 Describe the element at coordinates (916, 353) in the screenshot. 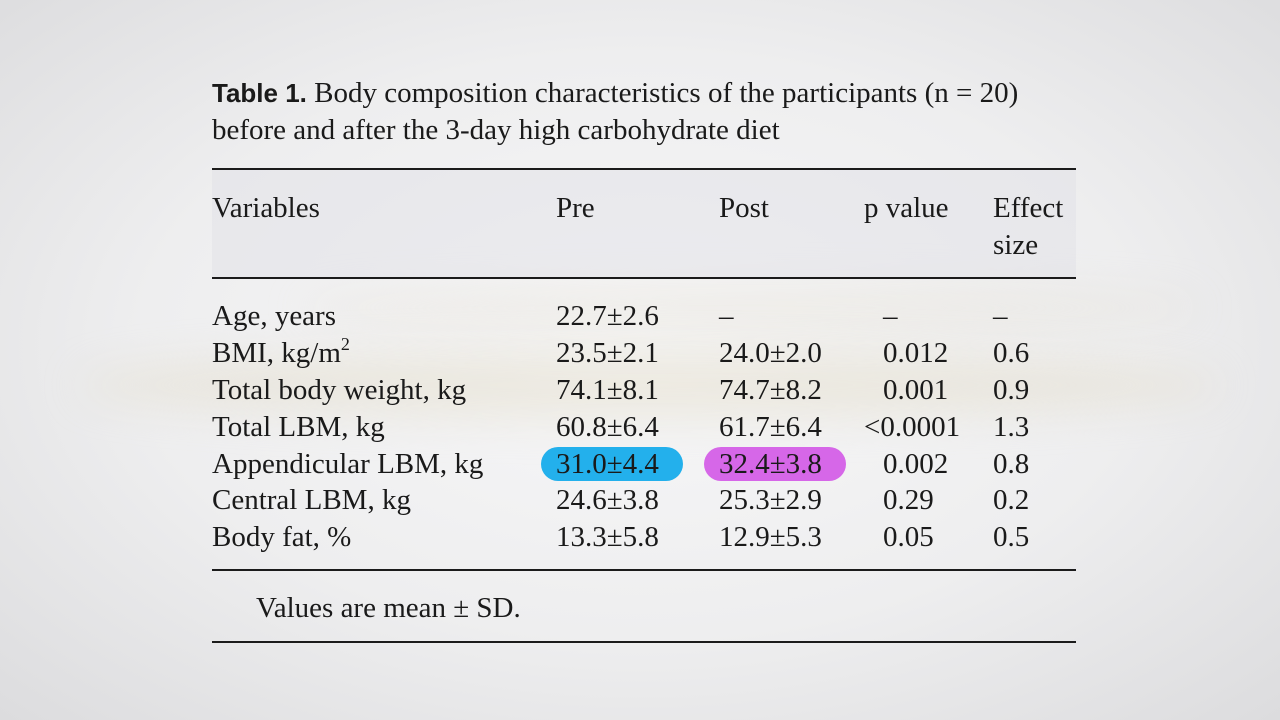

I see `table-cell-p: 0.012` at that location.